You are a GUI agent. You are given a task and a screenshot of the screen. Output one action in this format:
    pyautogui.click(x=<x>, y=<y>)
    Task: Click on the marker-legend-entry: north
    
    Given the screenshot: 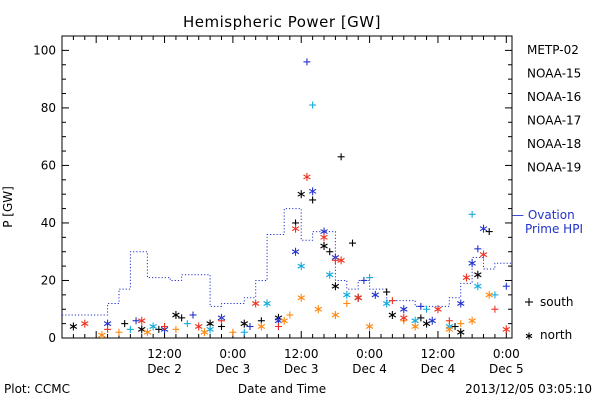 What is the action you would take?
    pyautogui.click(x=548, y=335)
    